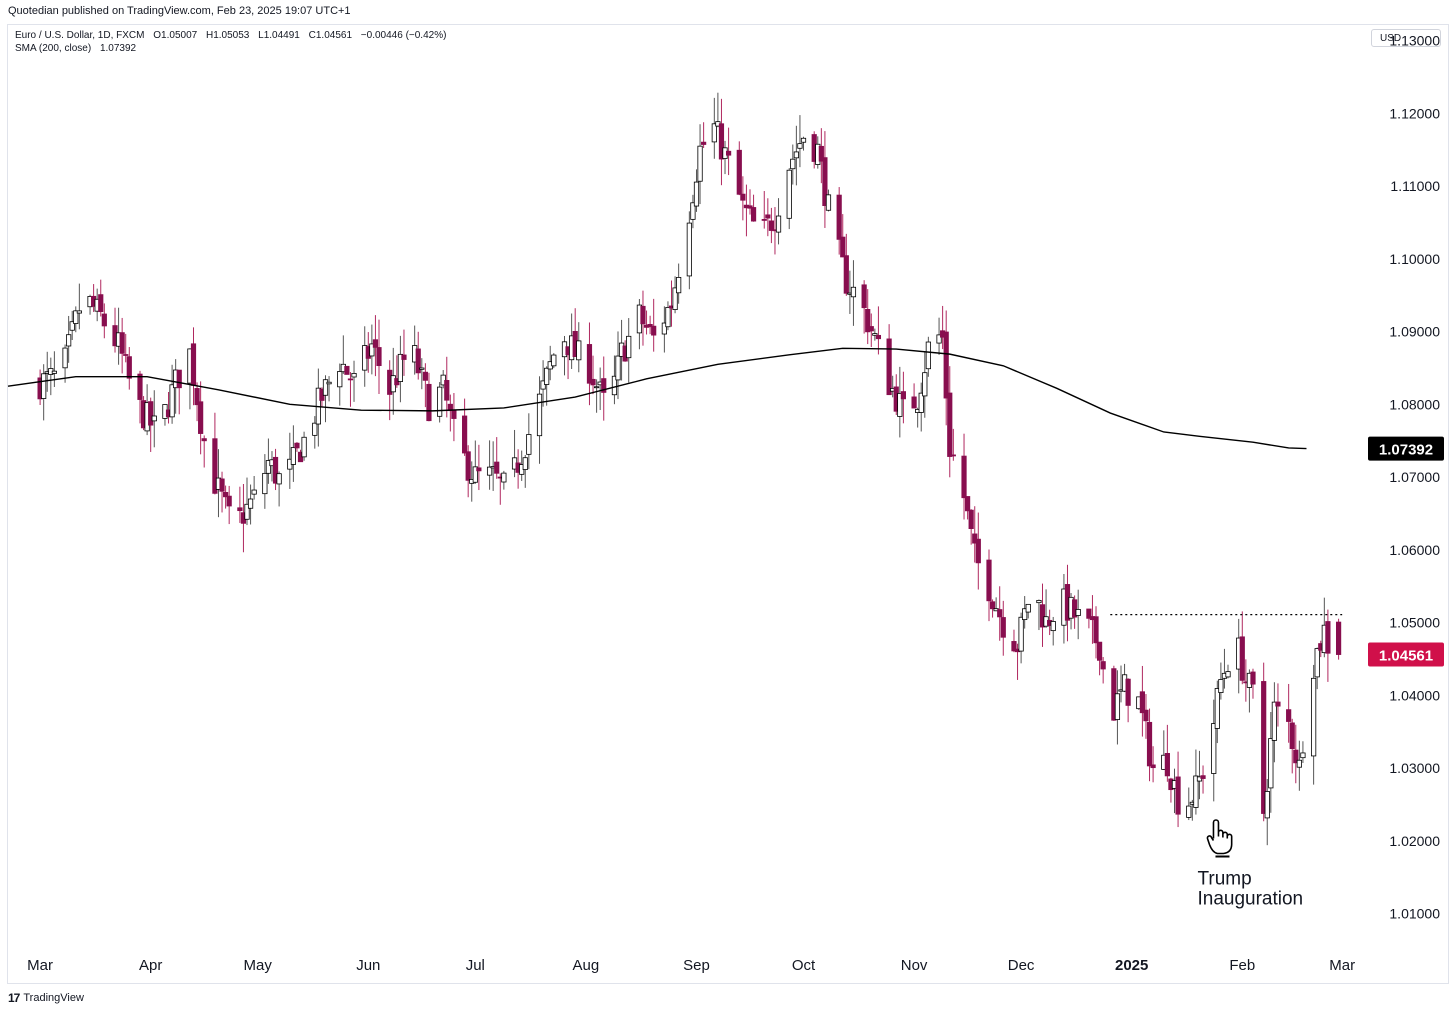 Image resolution: width=1456 pixels, height=1013 pixels. What do you see at coordinates (1242, 965) in the screenshot?
I see `x-tick-label: Feb` at bounding box center [1242, 965].